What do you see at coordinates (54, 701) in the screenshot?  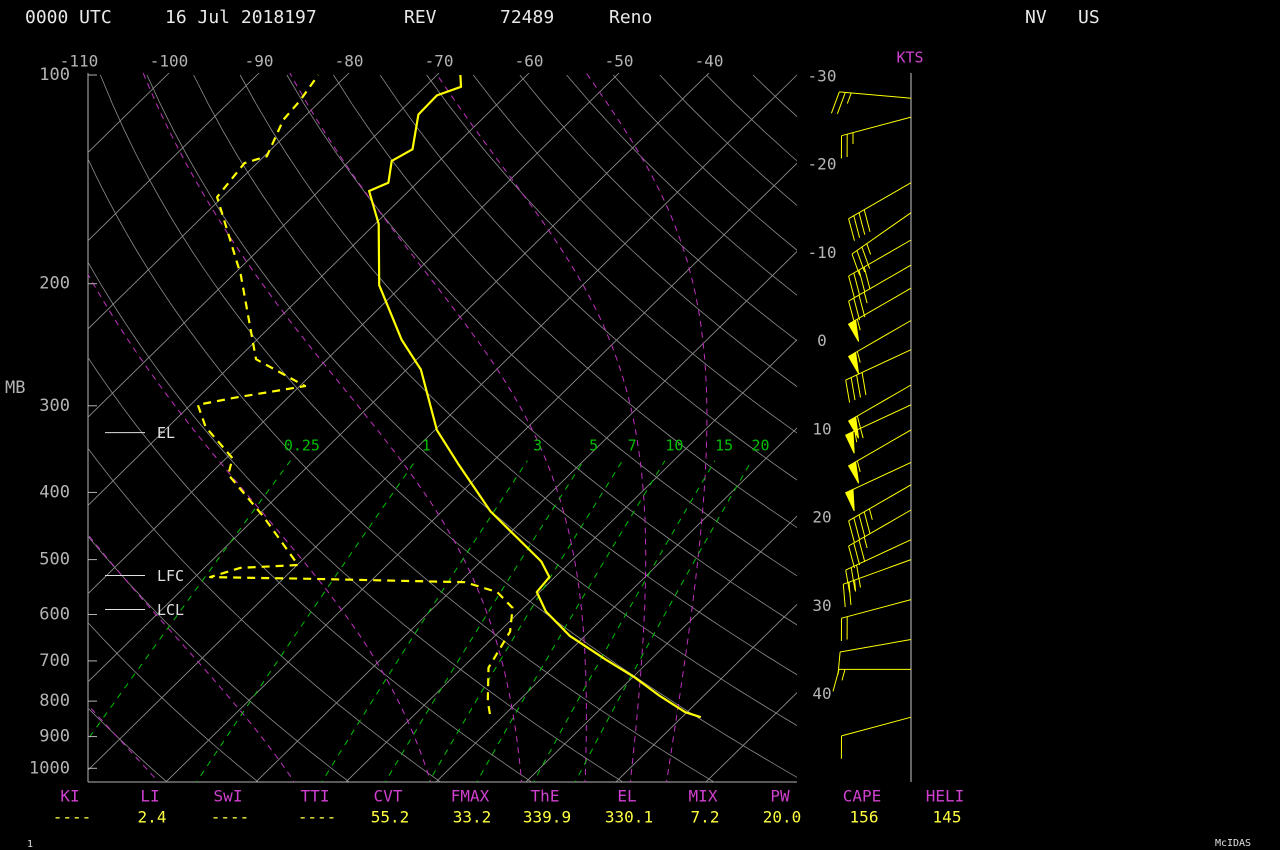 I see `y-tick-label: 800` at bounding box center [54, 701].